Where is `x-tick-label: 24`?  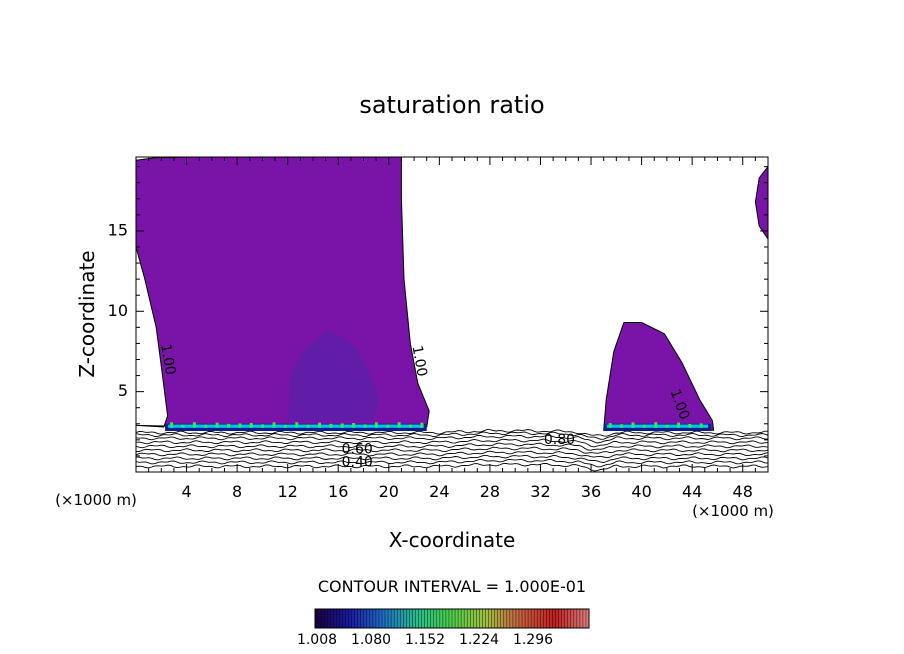 x-tick-label: 24 is located at coordinates (439, 491).